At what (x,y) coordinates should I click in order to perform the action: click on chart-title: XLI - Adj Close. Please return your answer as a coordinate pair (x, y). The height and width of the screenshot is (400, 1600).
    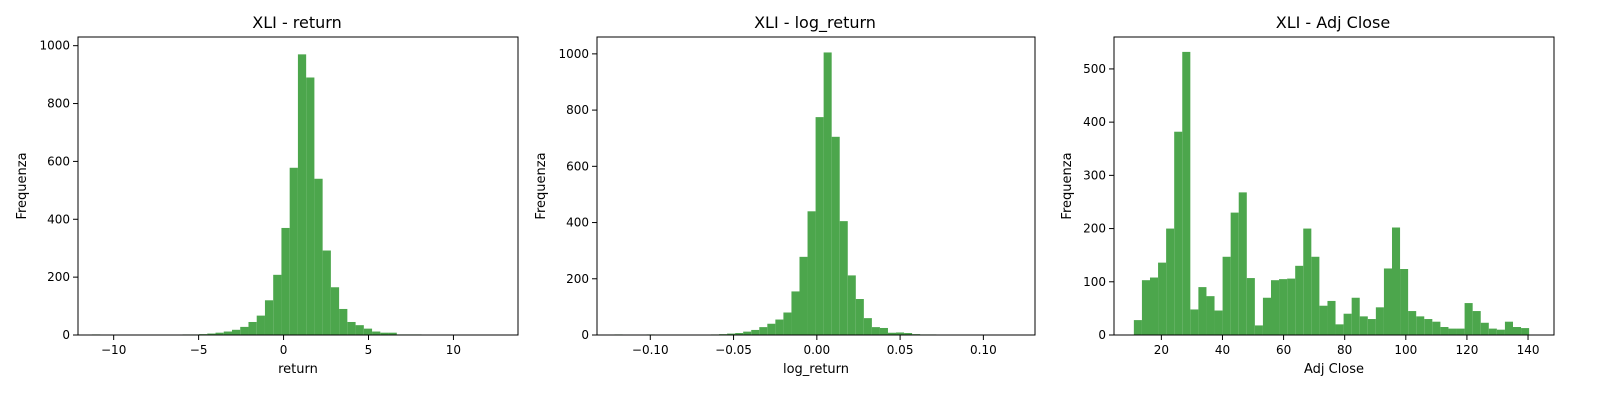
    Looking at the image, I should click on (1333, 22).